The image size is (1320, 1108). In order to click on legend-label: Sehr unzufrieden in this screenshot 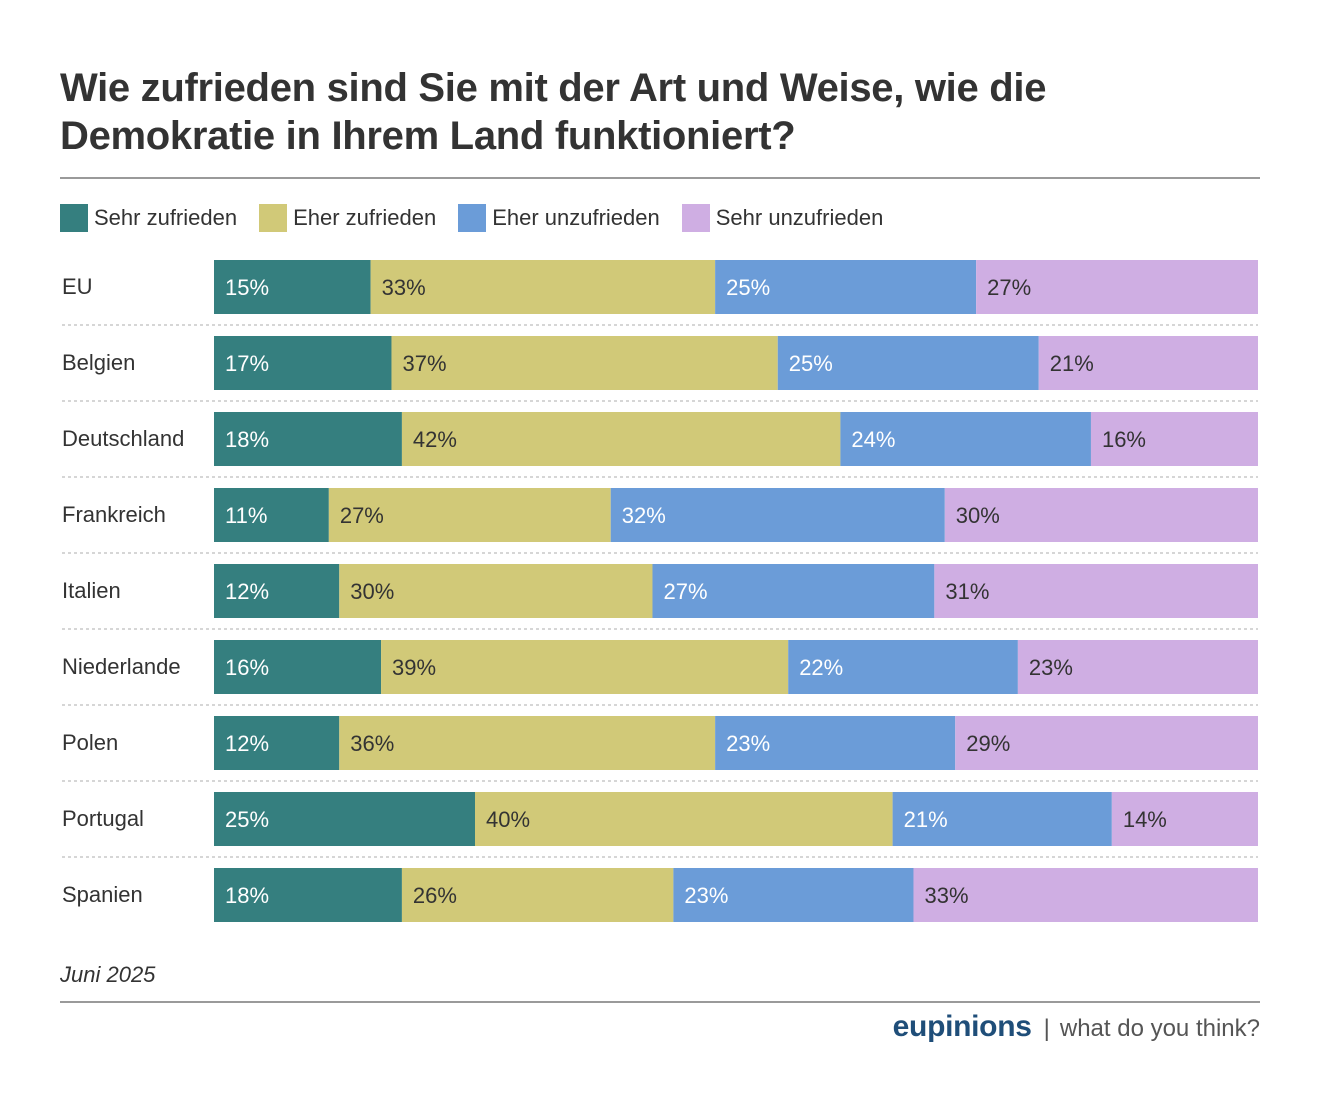, I will do `click(799, 217)`.